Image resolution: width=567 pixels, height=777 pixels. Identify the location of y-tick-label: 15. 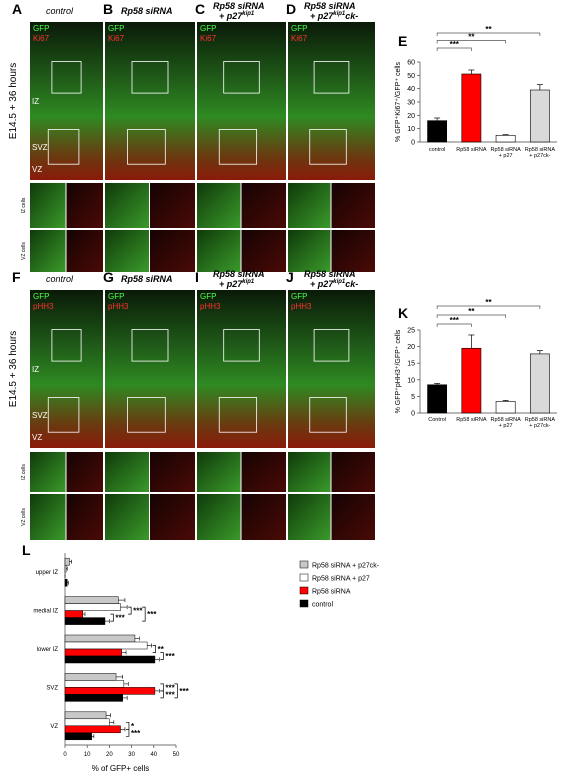
(411, 364).